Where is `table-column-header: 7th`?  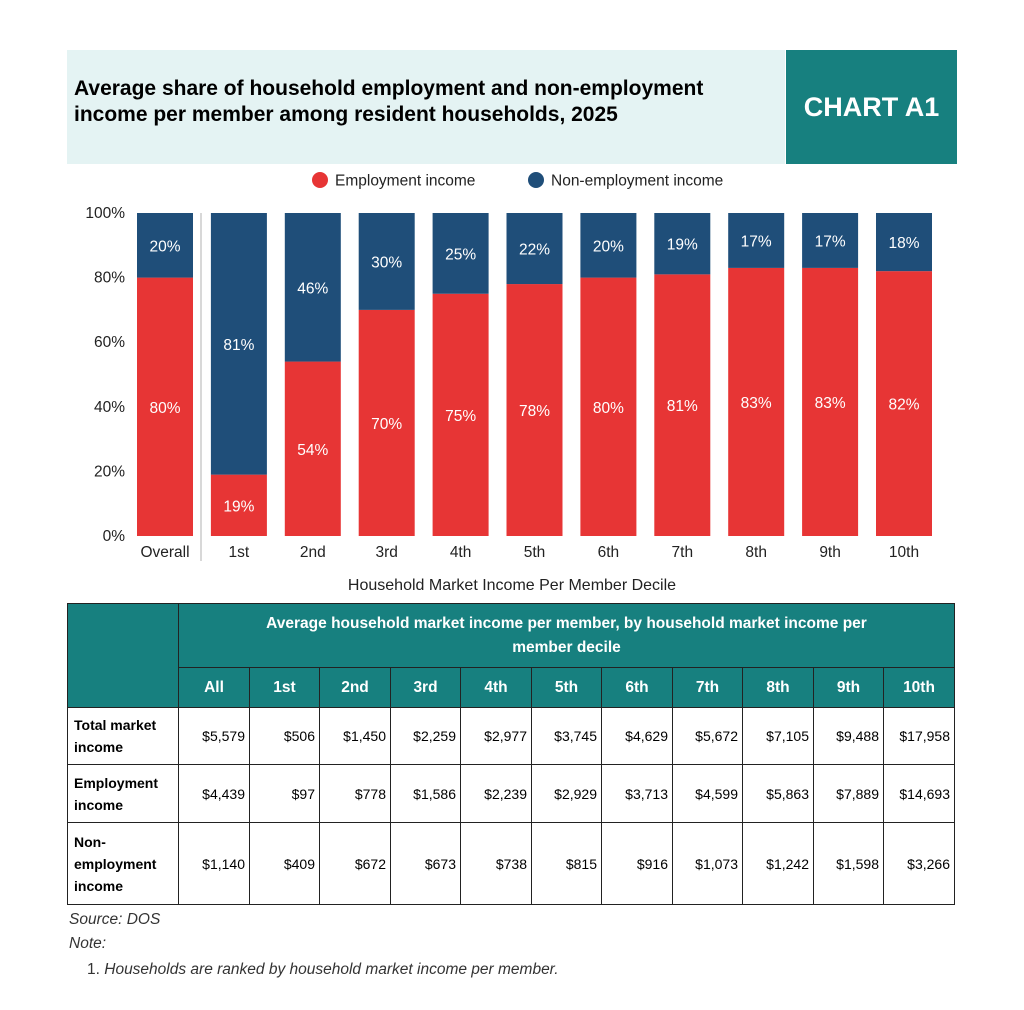 table-column-header: 7th is located at coordinates (707, 687).